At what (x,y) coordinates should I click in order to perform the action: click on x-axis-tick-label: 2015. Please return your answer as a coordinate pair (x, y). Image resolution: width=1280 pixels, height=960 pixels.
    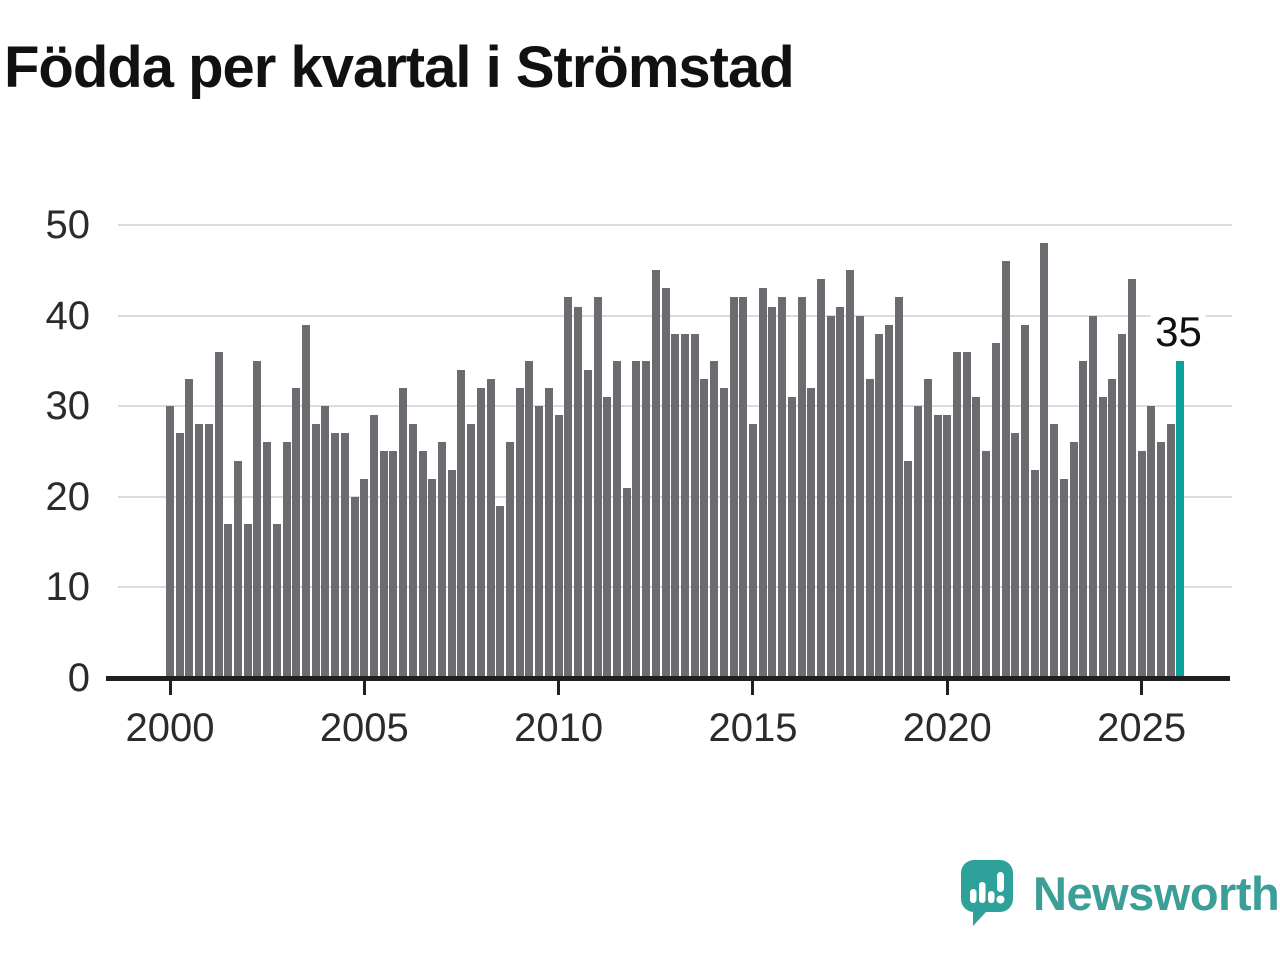
    Looking at the image, I should click on (753, 728).